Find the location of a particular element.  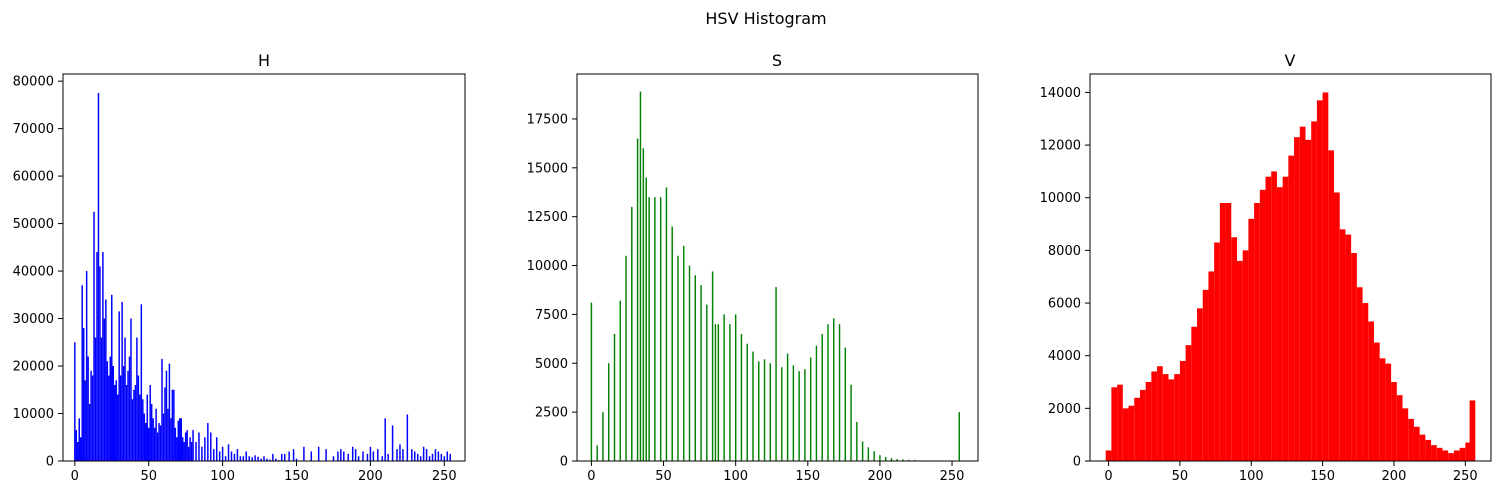

subplot-s-xtick-label: 0 is located at coordinates (591, 476).